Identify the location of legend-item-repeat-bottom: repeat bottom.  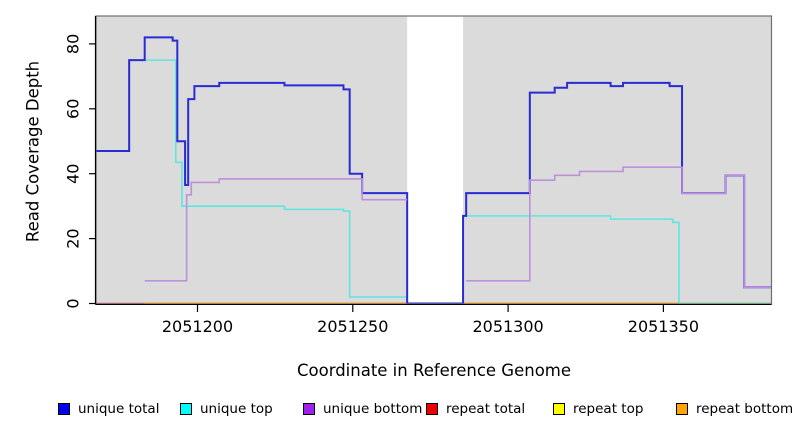
(734, 409).